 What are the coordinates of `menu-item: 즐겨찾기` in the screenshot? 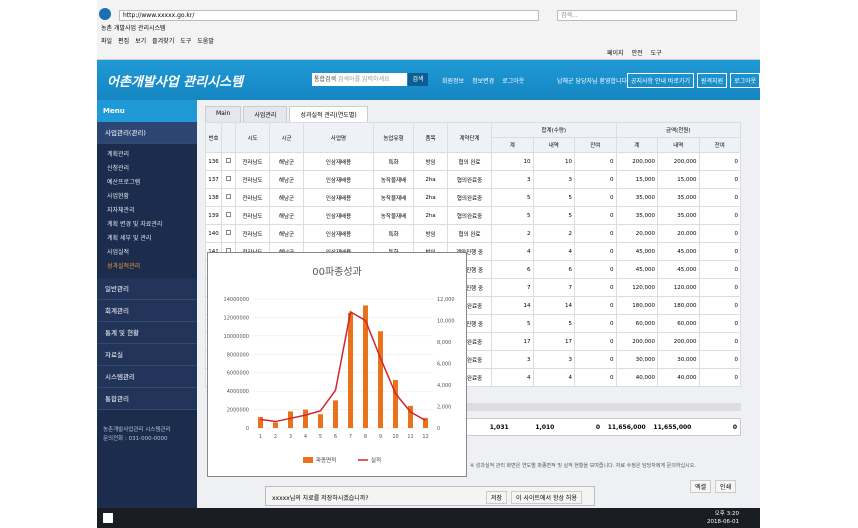 It's located at (163, 41).